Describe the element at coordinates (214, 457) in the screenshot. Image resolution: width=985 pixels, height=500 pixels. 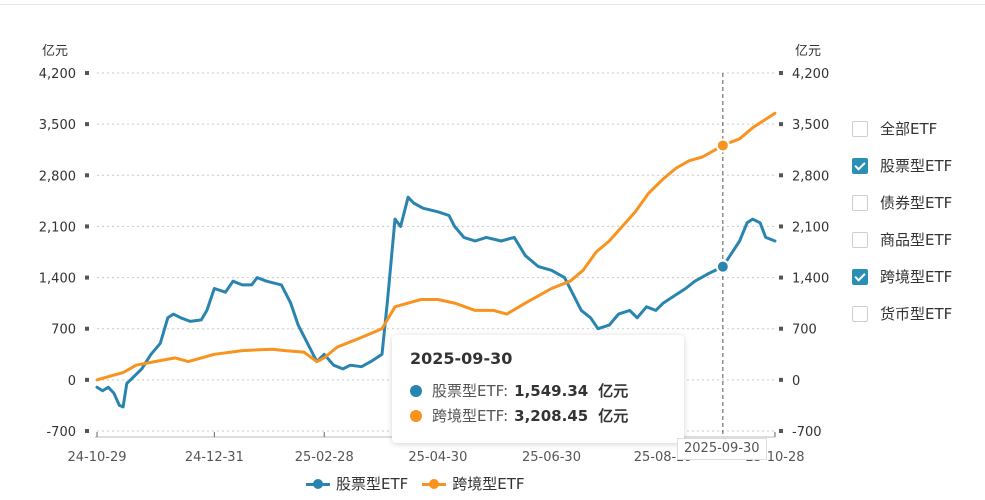
I see `x-tick-label: 24-12-31` at that location.